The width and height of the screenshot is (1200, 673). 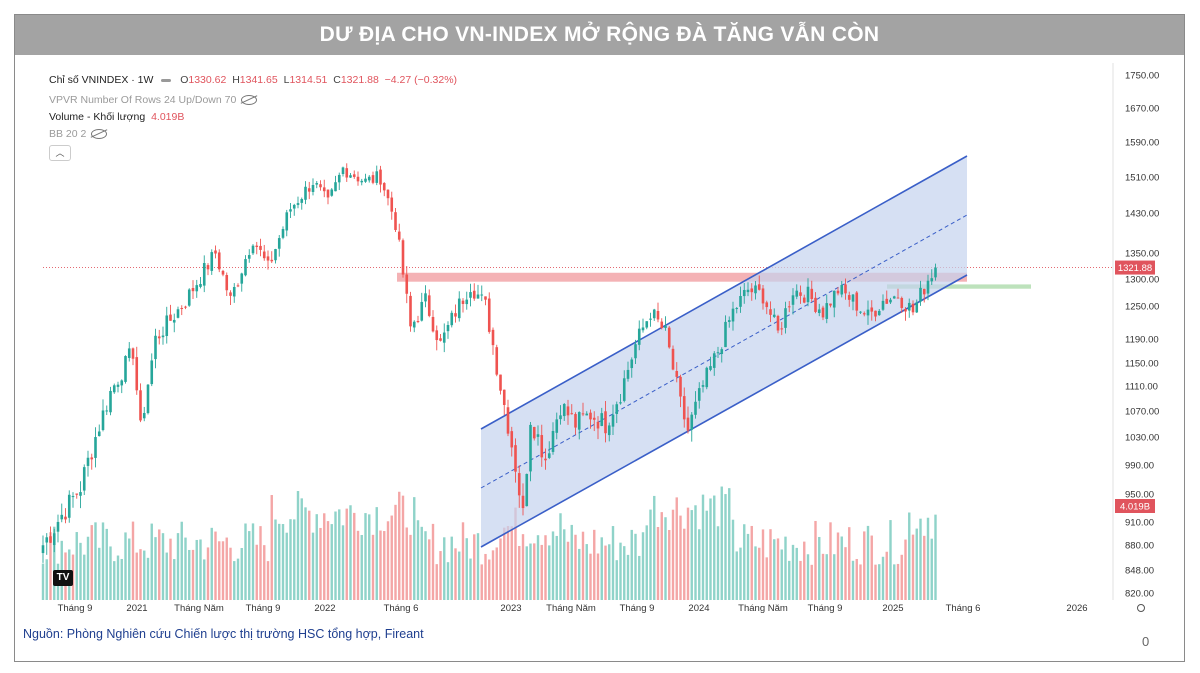 I want to click on price-tags: 1321.88 4.019B, so click(x=1135, y=386).